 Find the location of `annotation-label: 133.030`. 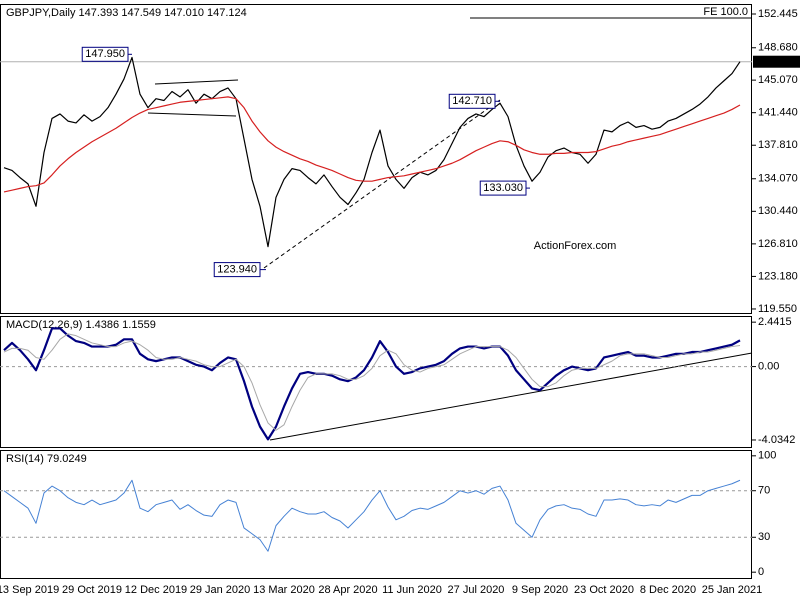

annotation-label: 133.030 is located at coordinates (503, 188).